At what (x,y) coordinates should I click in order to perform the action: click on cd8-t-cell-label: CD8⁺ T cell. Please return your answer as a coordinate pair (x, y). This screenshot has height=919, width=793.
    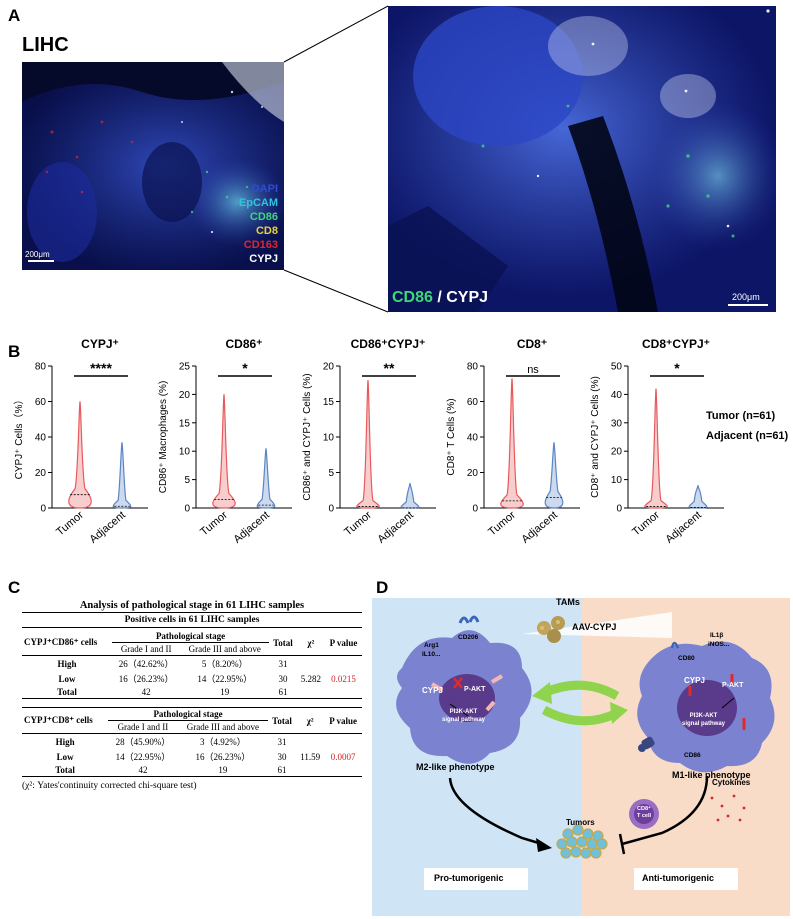
    Looking at the image, I should click on (644, 813).